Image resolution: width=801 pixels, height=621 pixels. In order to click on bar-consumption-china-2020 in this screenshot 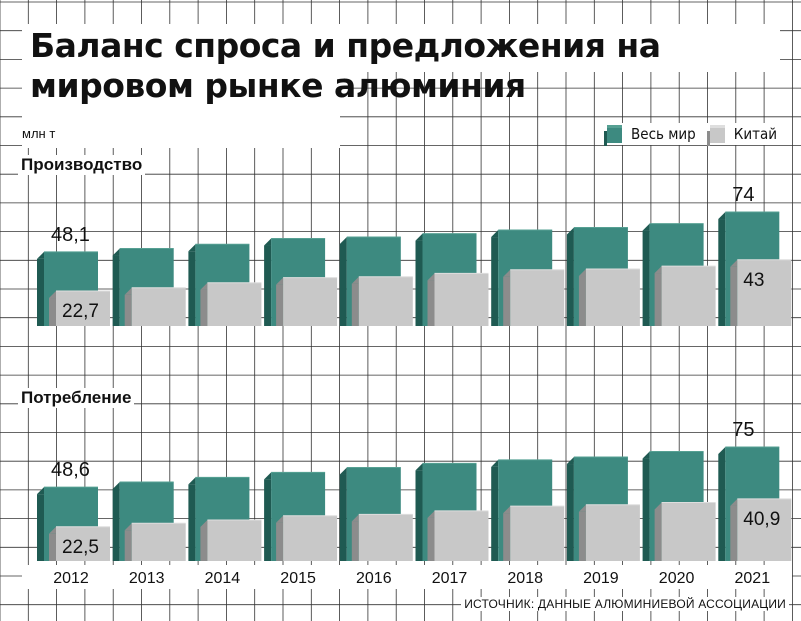, I will do `click(685, 531)`.